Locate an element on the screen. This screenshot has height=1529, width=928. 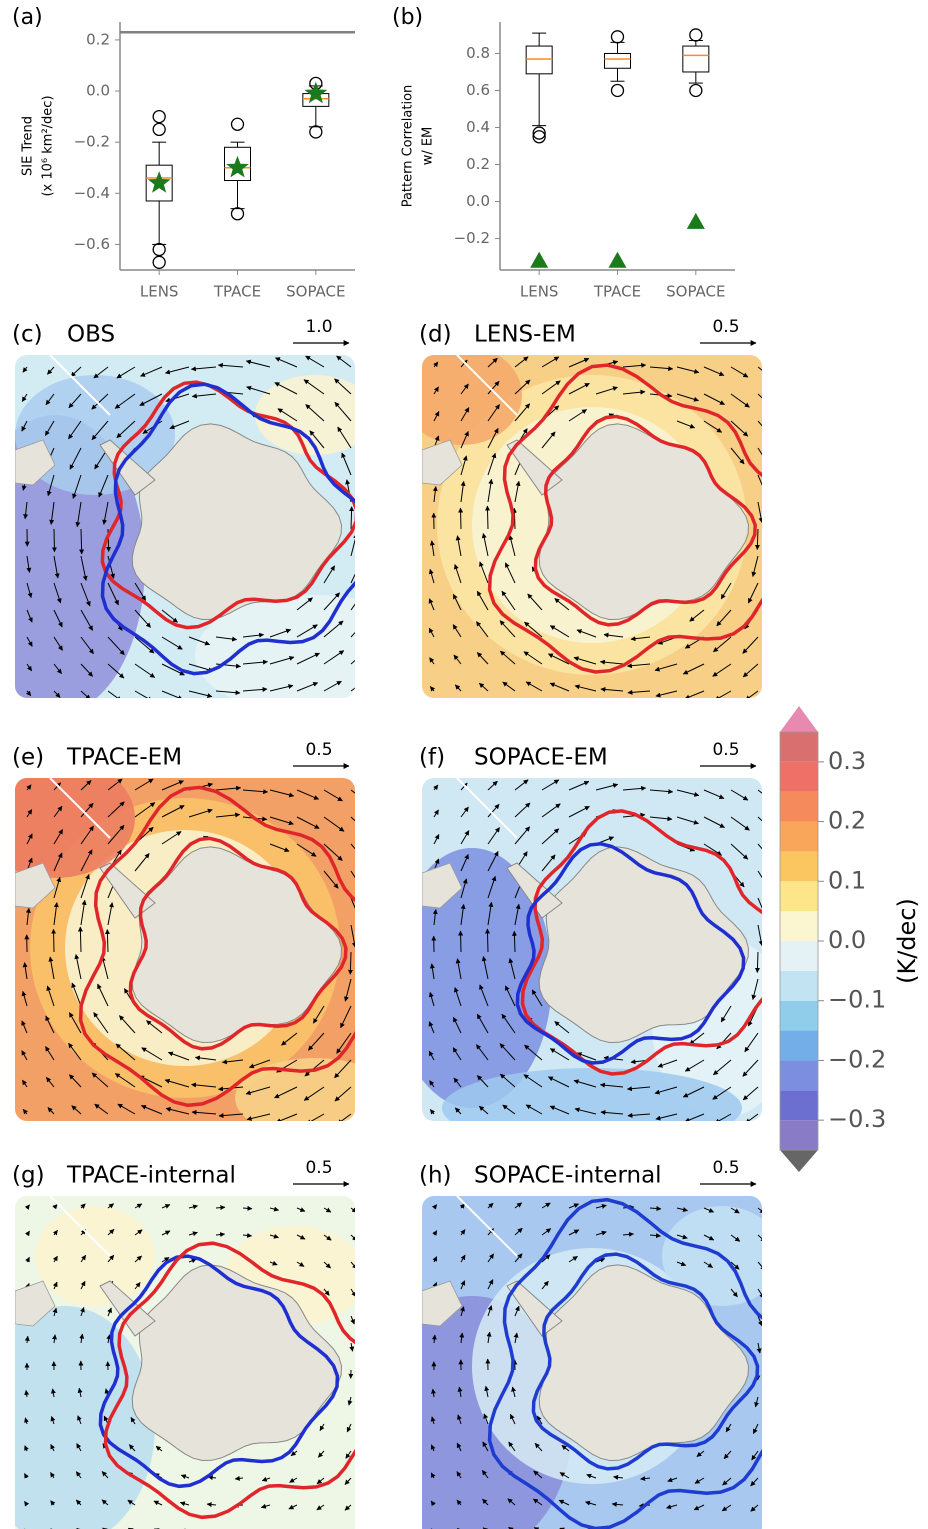
x-tick-label: LENS is located at coordinates (539, 292).